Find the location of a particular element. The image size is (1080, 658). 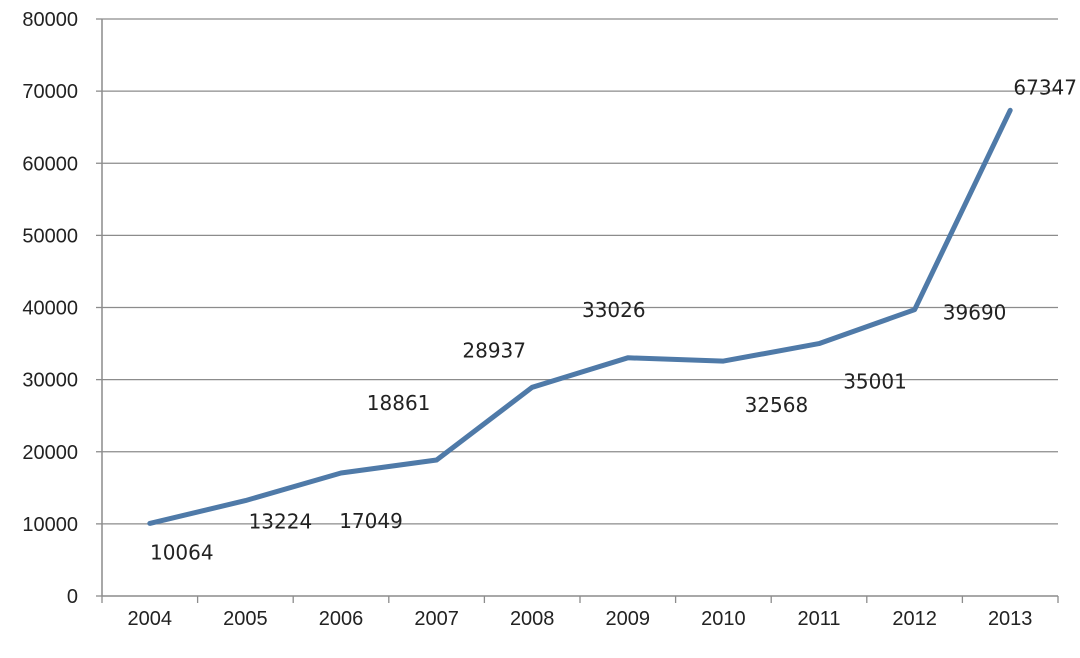

data-label-2006: 17049 is located at coordinates (371, 521).